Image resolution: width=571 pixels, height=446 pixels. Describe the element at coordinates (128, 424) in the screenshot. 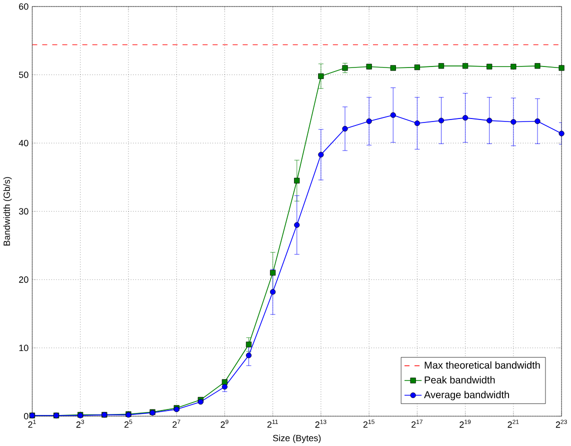

I see `x-tick-label: 2$^{5}$` at that location.